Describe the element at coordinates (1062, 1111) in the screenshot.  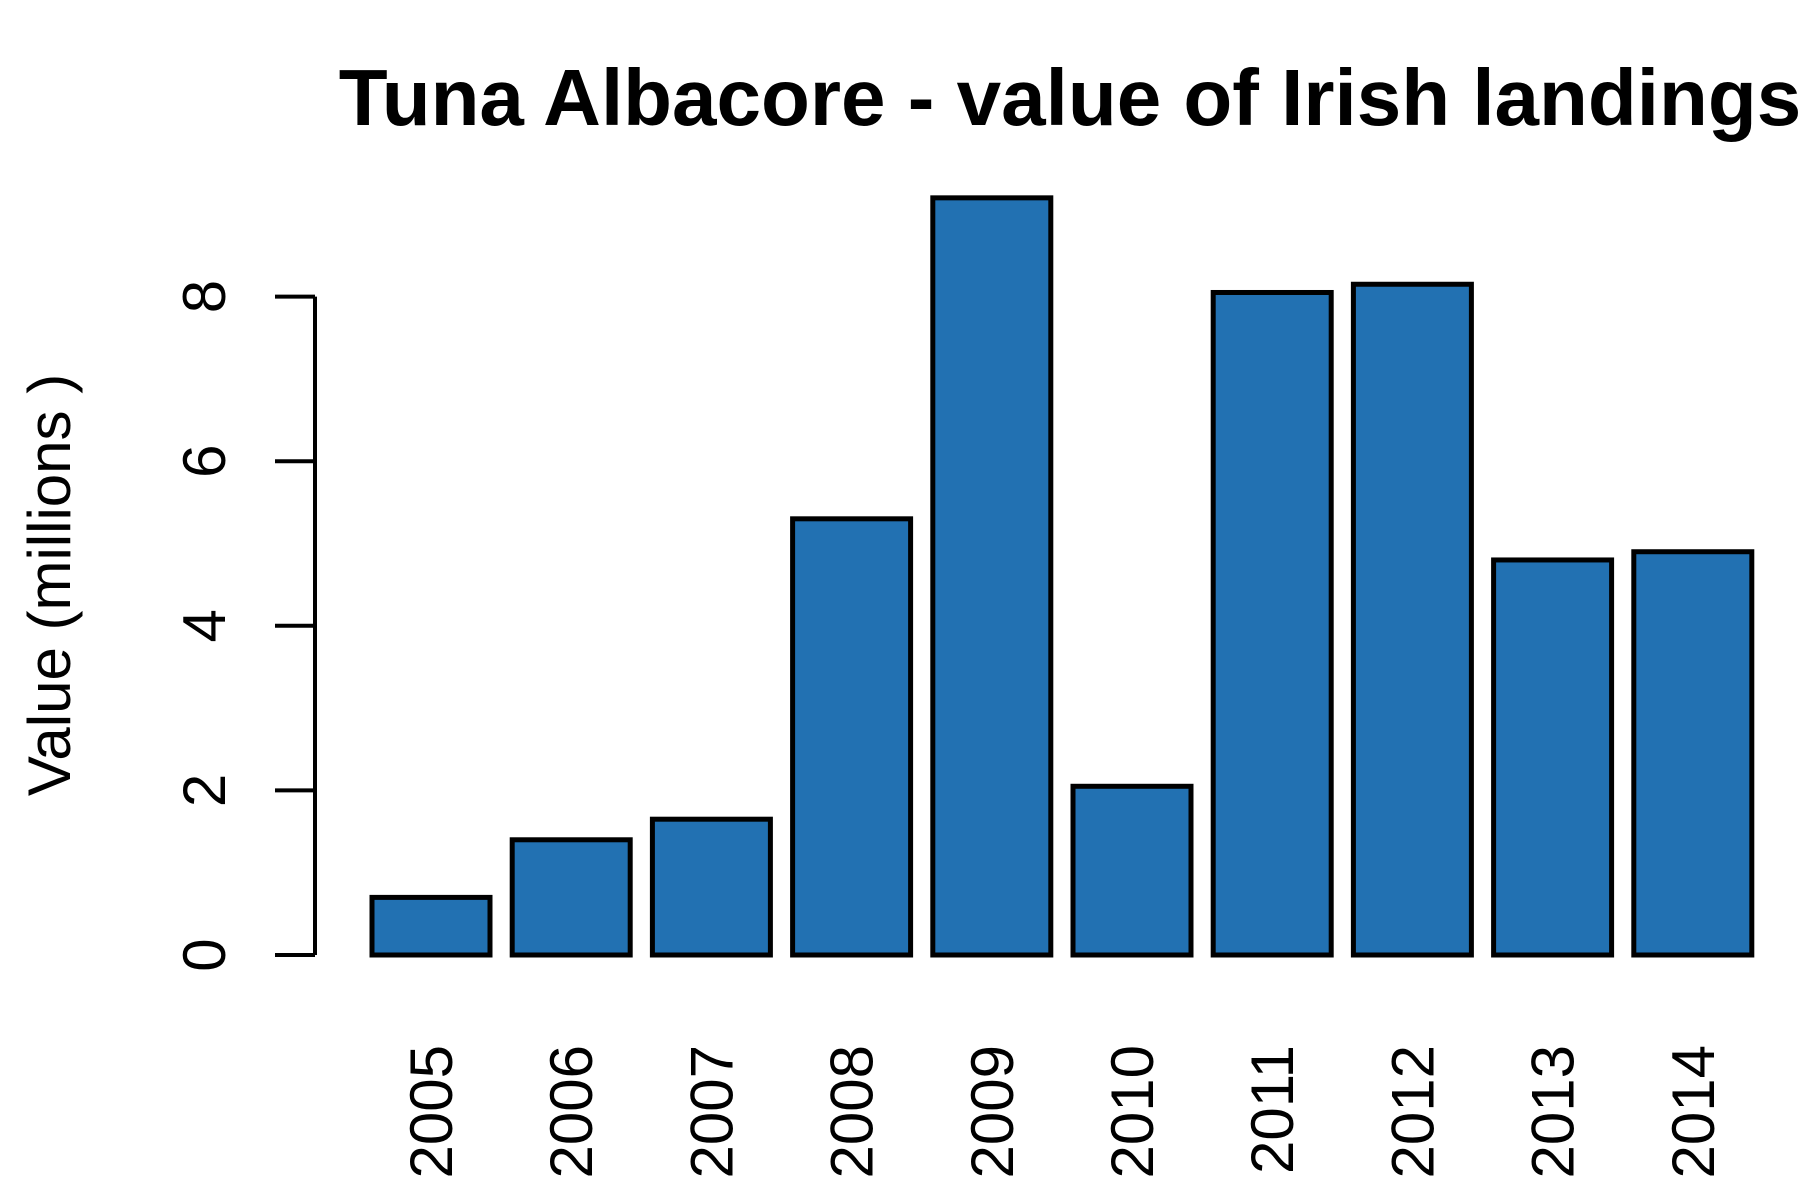
I see `x-axis-labels: 2005 2006 2007 2008 2009 2010 2011 2012 2013 2014` at that location.